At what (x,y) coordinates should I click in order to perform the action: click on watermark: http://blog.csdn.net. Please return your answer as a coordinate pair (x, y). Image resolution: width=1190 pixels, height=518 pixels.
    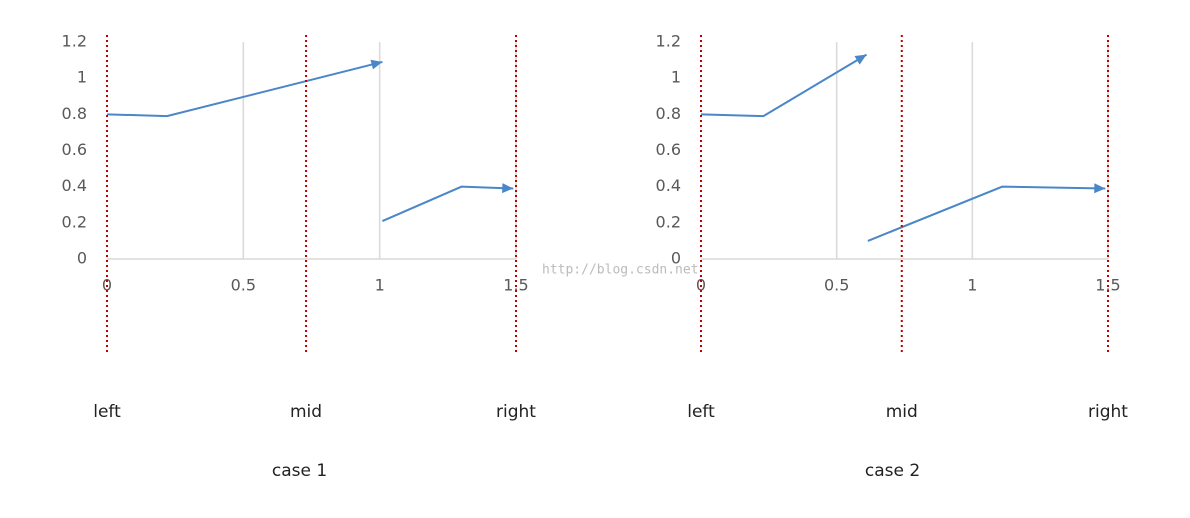
    Looking at the image, I should click on (620, 270).